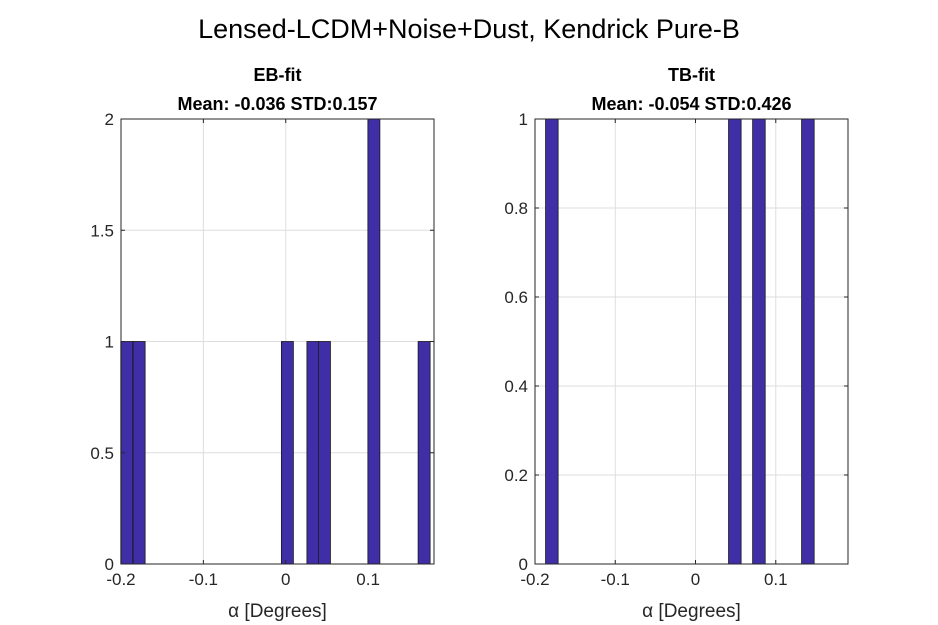 The image size is (938, 625). I want to click on panel-subtitle: Mean: -0.054 STD:0.426, so click(691, 104).